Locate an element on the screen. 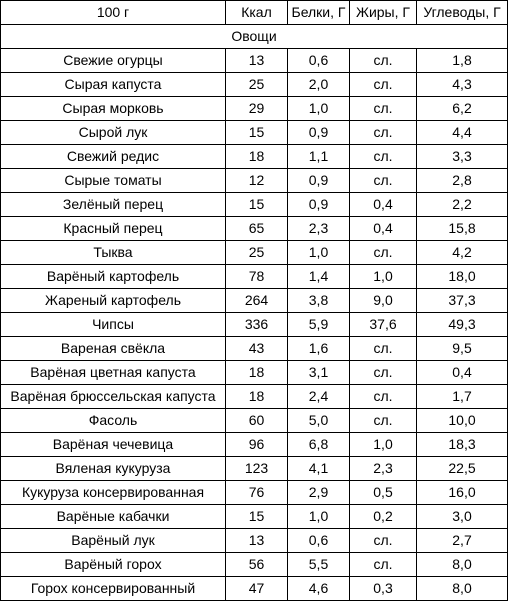 The width and height of the screenshot is (508, 604). table-row: Свежий редис 18 1,1 сл. 3,3 is located at coordinates (254, 156).